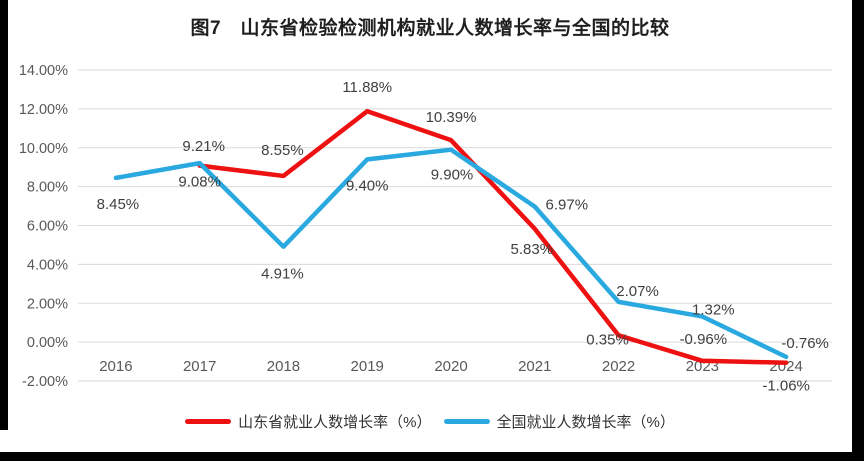  Describe the element at coordinates (805, 343) in the screenshot. I see `data-label: -0.76%` at that location.